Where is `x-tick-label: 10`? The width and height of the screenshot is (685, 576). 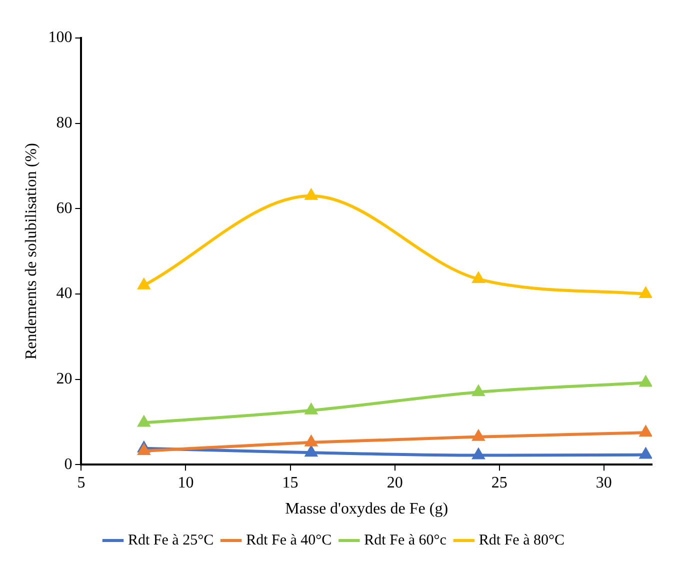 x-tick-label: 10 is located at coordinates (186, 483).